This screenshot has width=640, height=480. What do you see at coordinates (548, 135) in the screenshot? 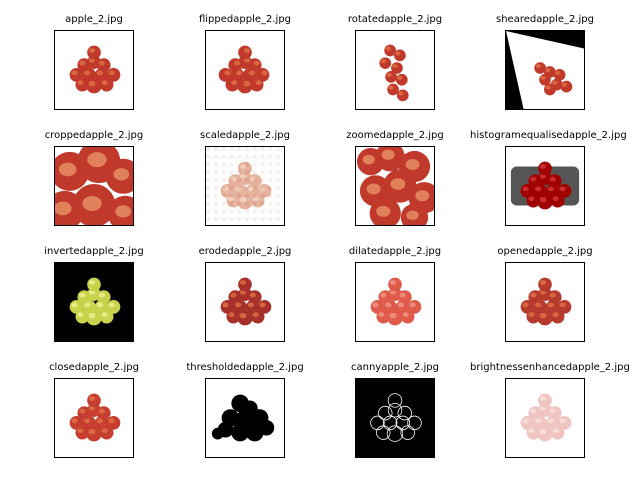
I see `image-title: histogramequalisedapple_2.jpg` at bounding box center [548, 135].